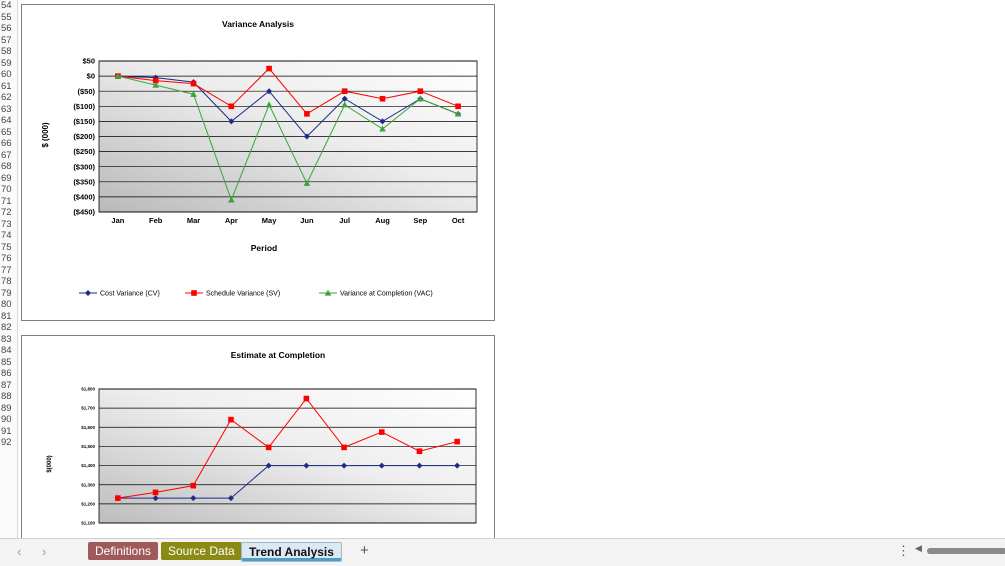  Describe the element at coordinates (123, 551) in the screenshot. I see `tab-definitions: Definitions` at that location.